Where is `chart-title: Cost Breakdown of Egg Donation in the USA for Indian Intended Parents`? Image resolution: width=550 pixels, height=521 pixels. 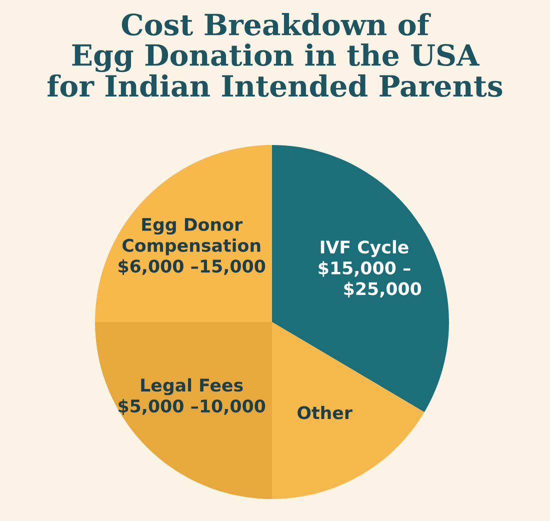
chart-title: Cost Breakdown of Egg Donation in the USA for Indian Intended Parents is located at coordinates (275, 55).